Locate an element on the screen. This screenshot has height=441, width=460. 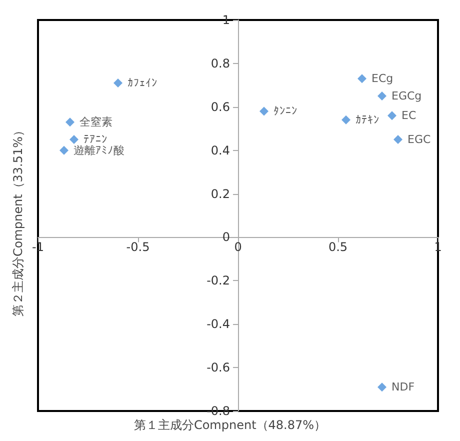
series-label: EGCg is located at coordinates (407, 96).